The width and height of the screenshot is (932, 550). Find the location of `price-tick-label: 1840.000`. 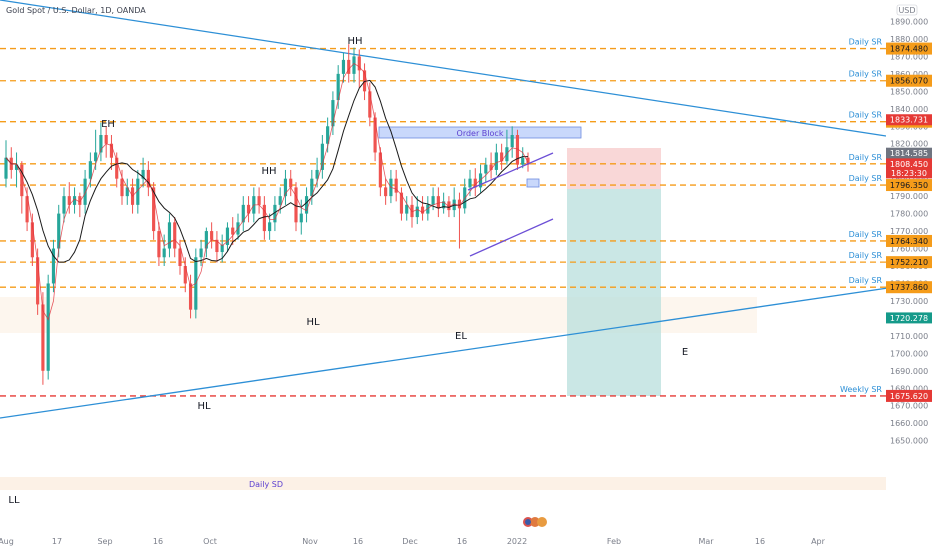

price-tick-label: 1840.000 is located at coordinates (909, 109).